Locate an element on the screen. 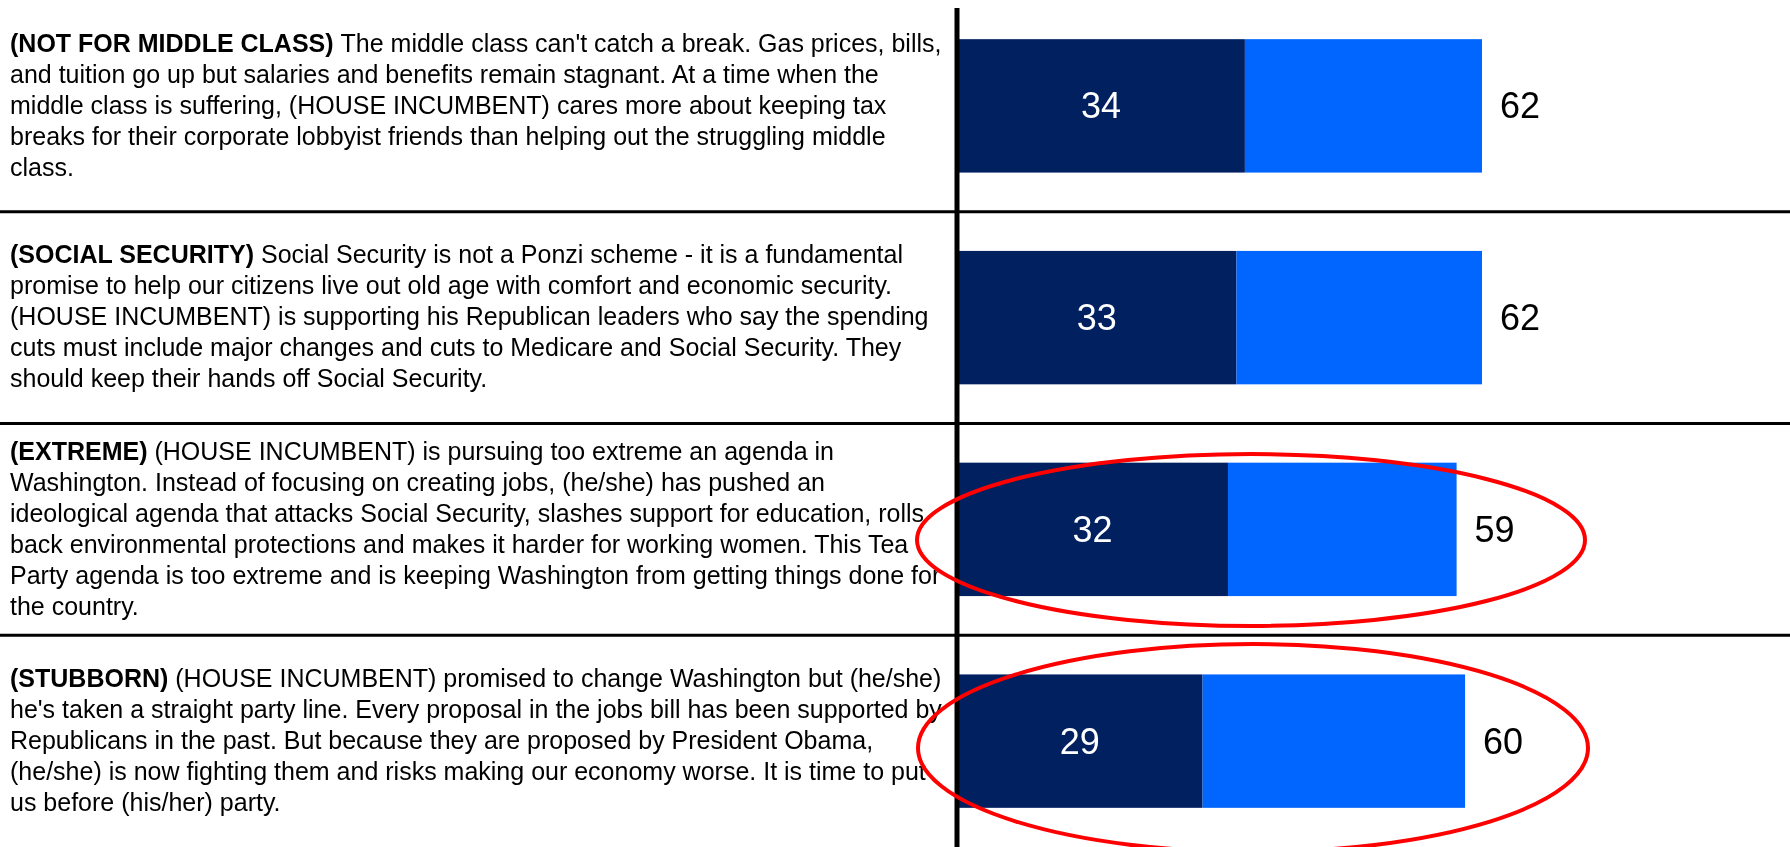  data-label: 29 is located at coordinates (1079, 741).